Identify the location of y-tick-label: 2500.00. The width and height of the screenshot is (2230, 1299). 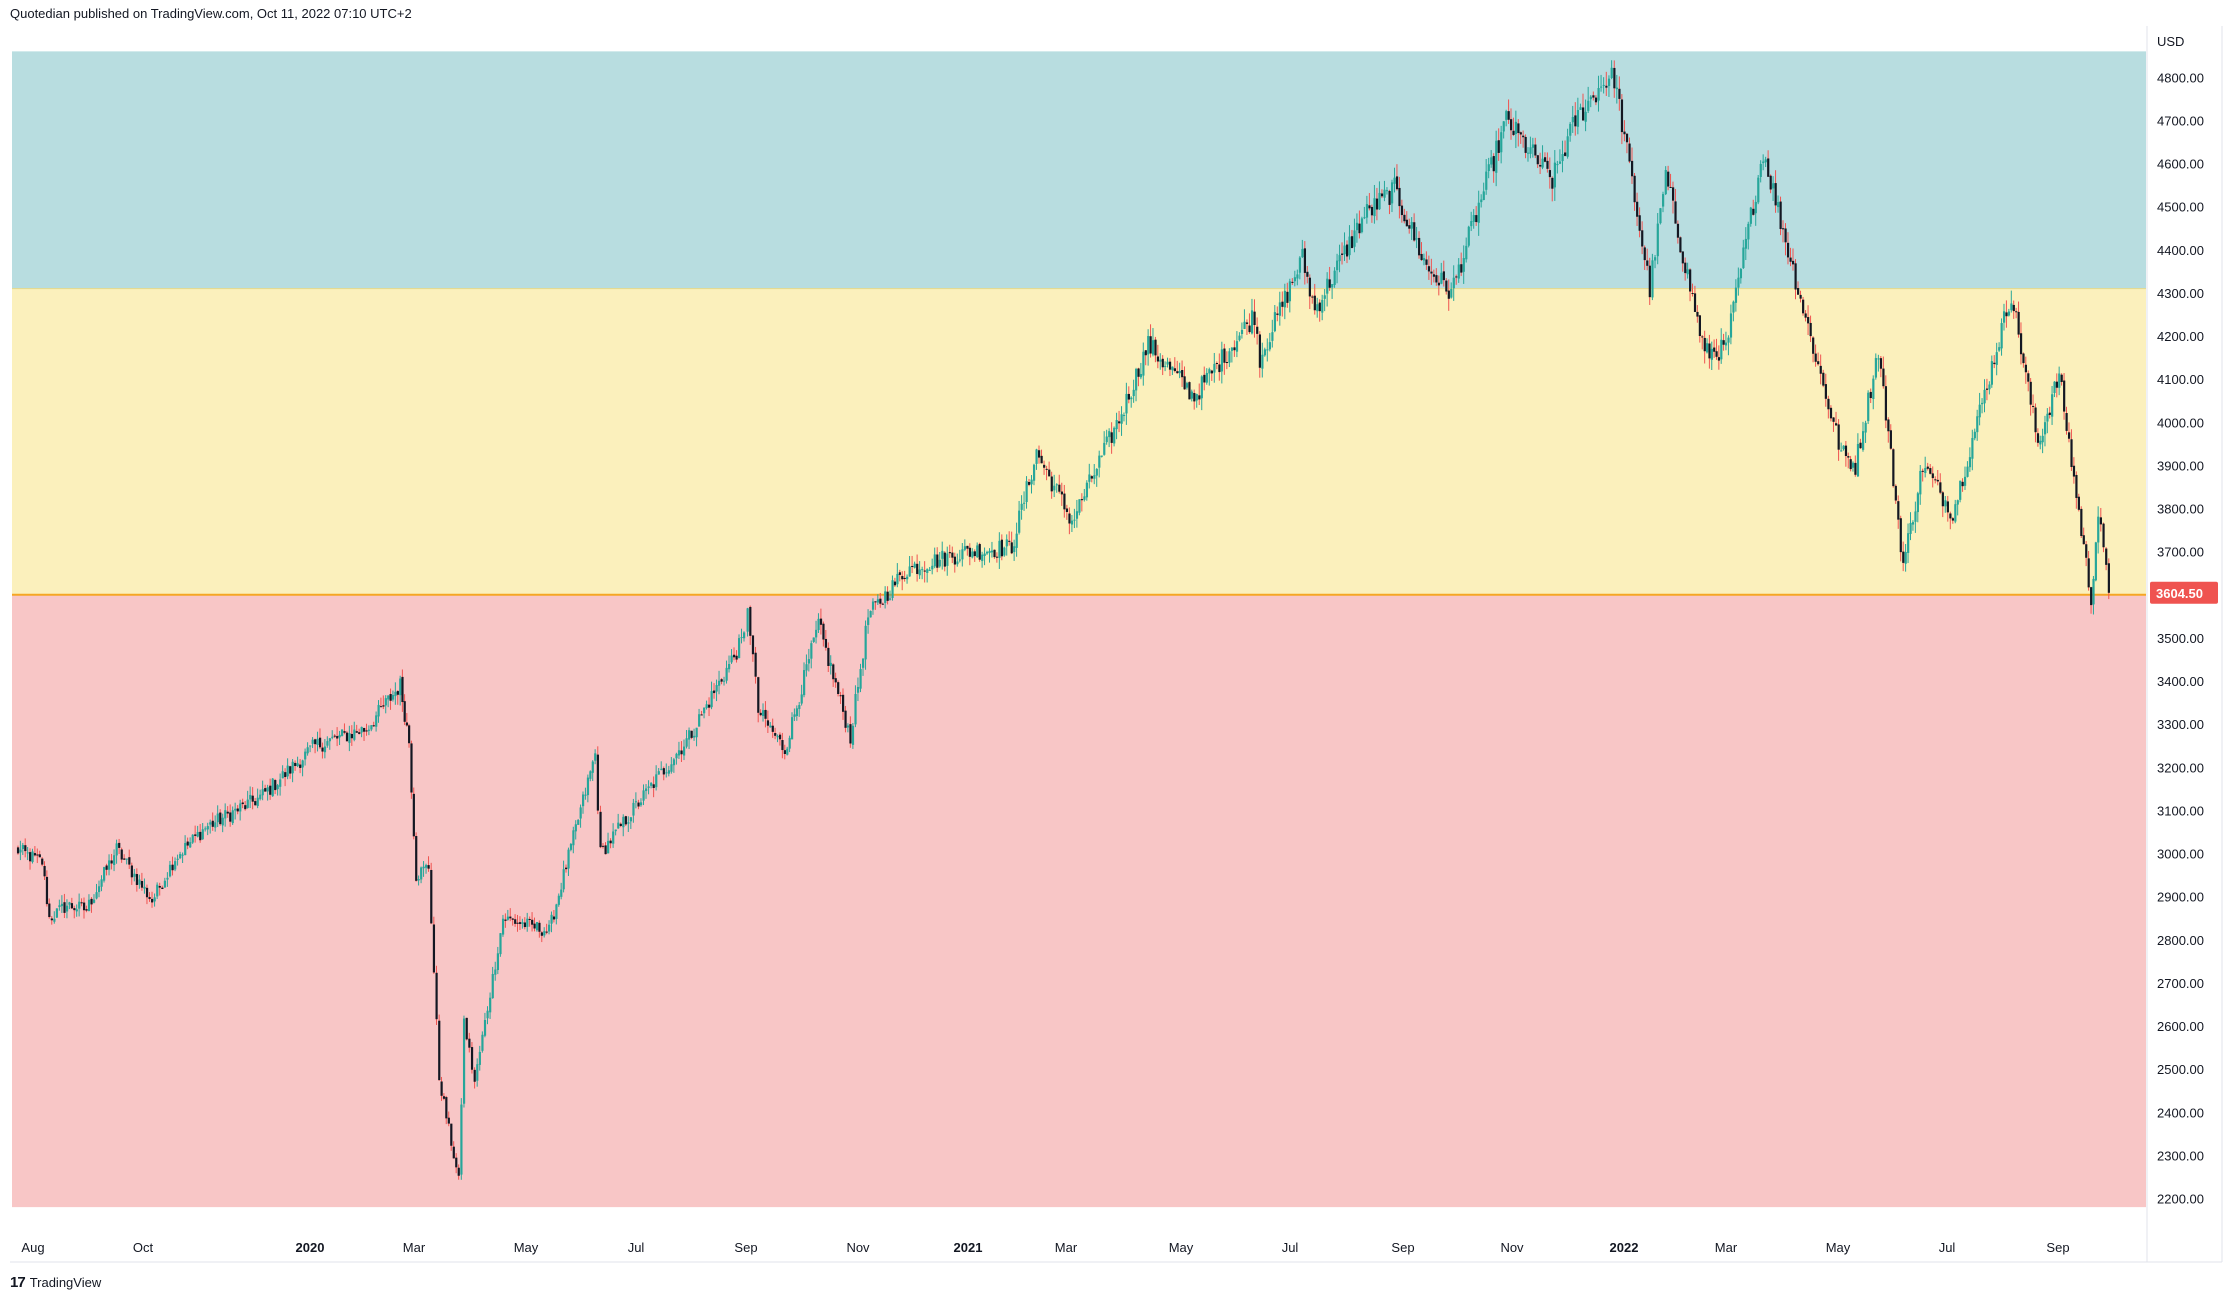
(2180, 1069).